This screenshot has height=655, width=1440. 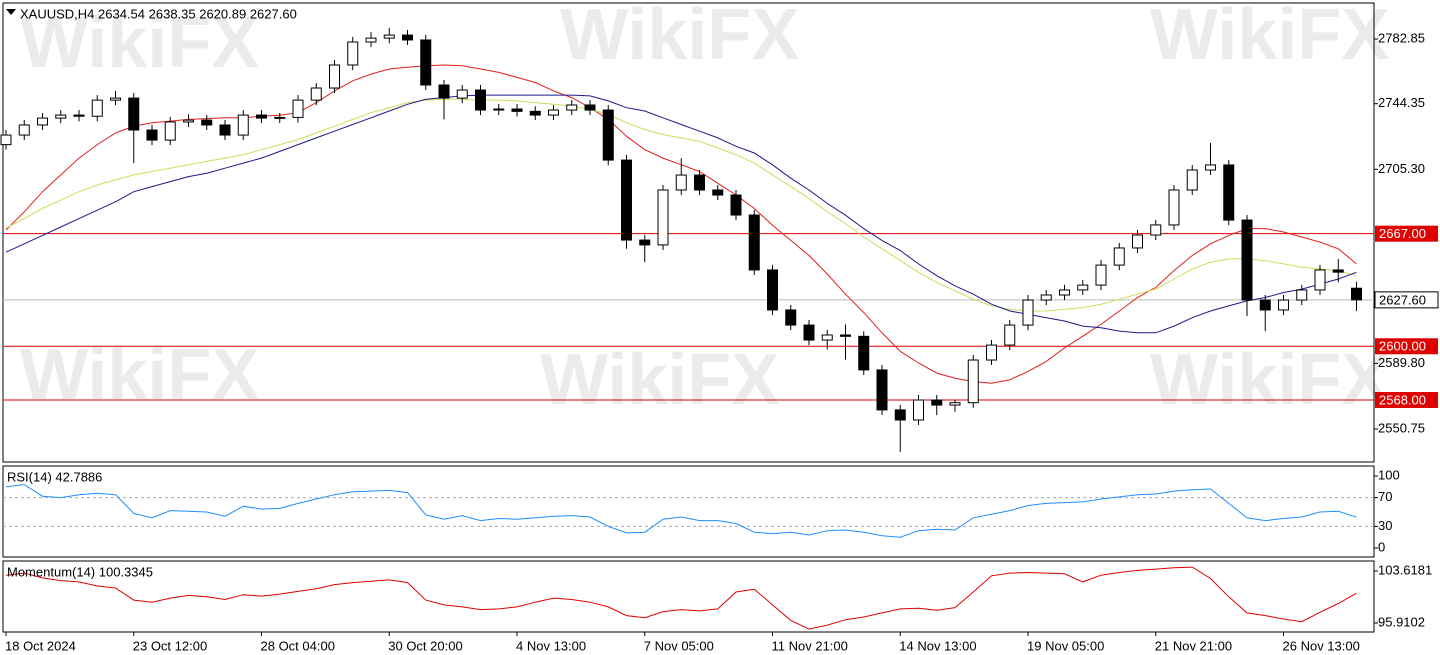 What do you see at coordinates (425, 645) in the screenshot?
I see `x-tick-label: 30 Oct 20:00` at bounding box center [425, 645].